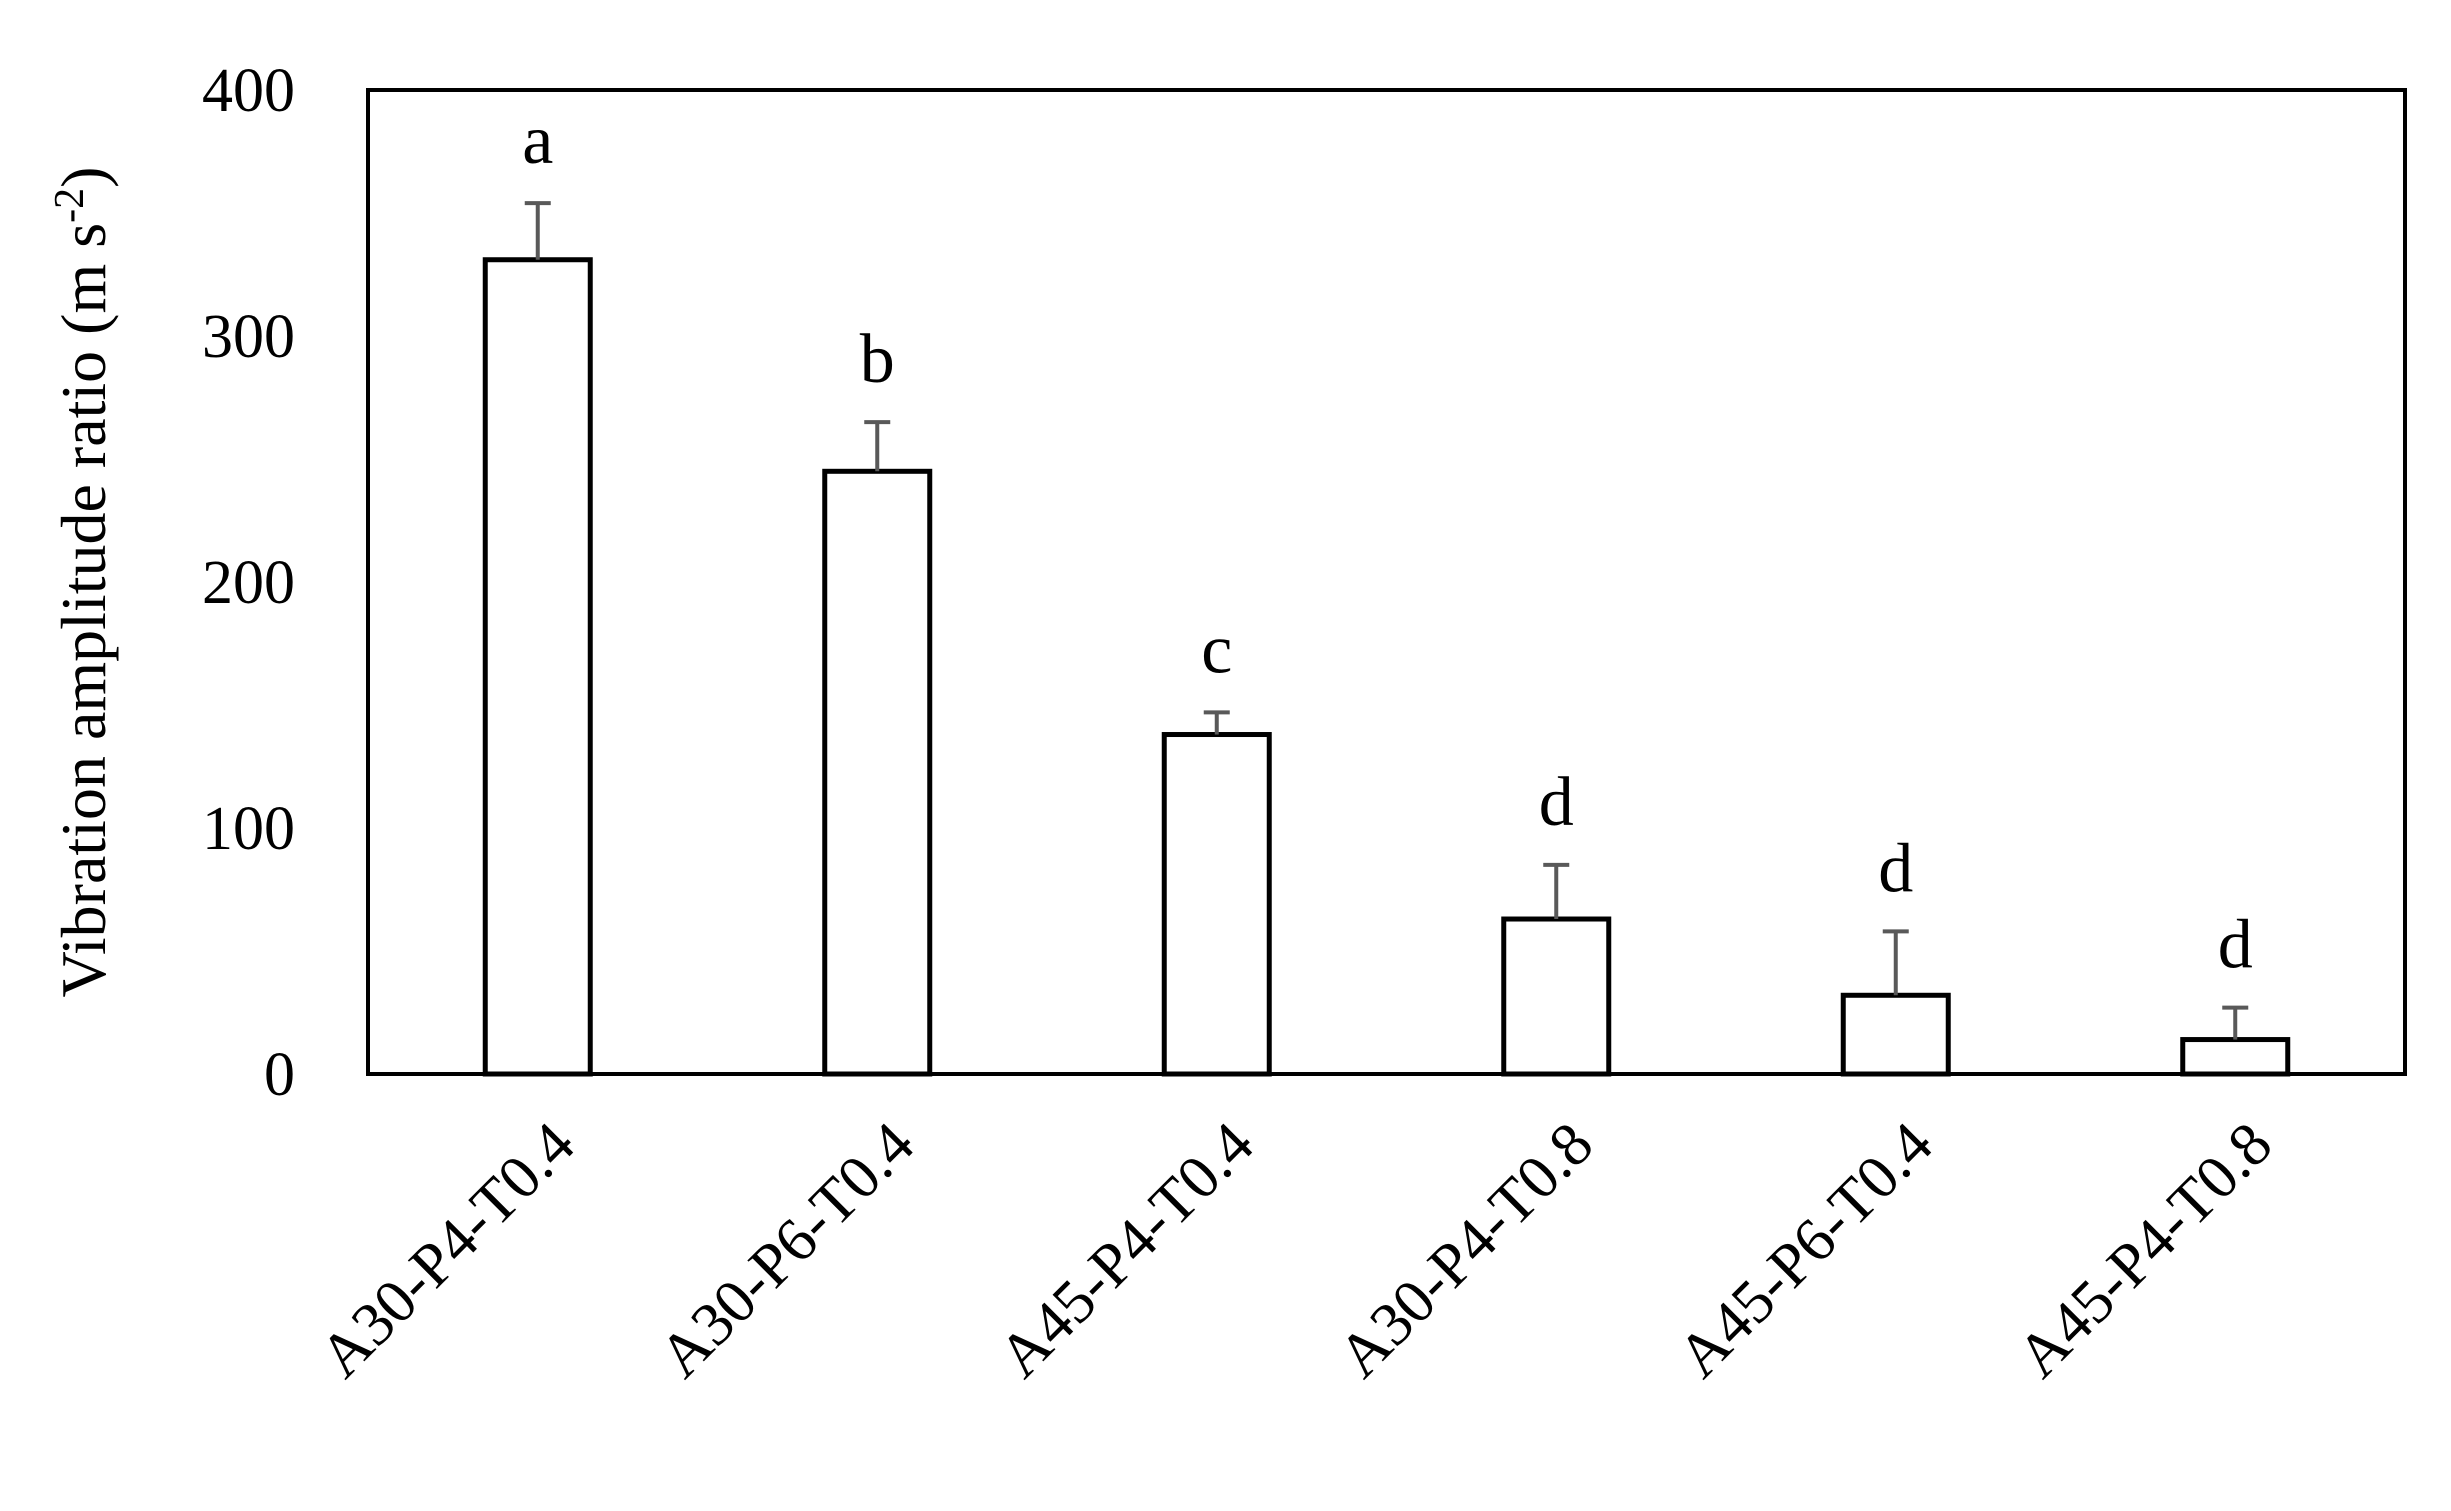 The height and width of the screenshot is (1511, 2451). I want to click on significance-letter: b, so click(877, 359).